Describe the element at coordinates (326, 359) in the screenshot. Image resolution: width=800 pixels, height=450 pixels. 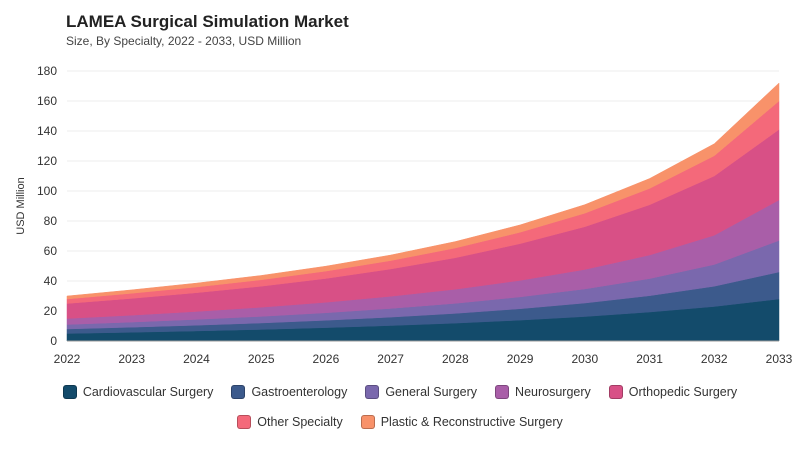
I see `x-tick-label: 2026` at that location.